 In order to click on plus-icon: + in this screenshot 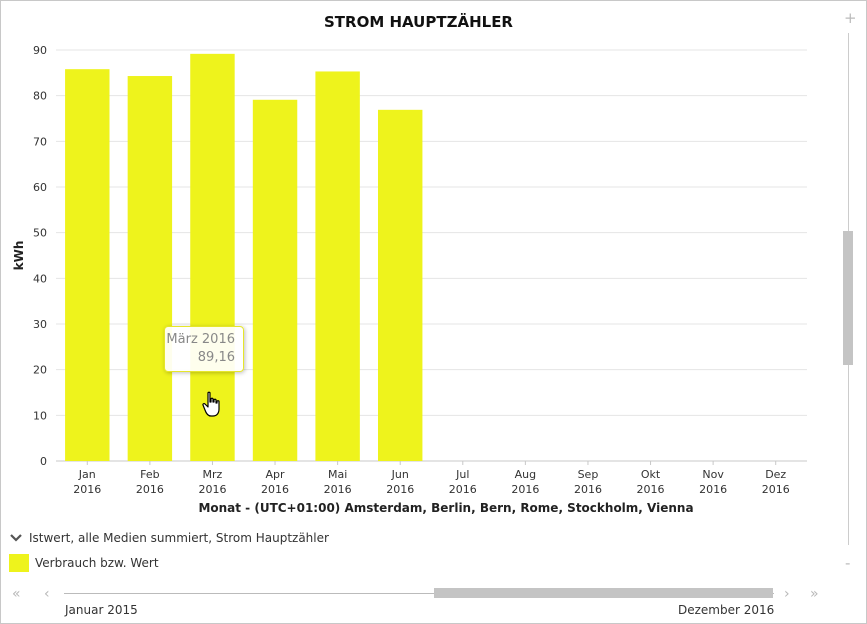, I will do `click(850, 18)`.